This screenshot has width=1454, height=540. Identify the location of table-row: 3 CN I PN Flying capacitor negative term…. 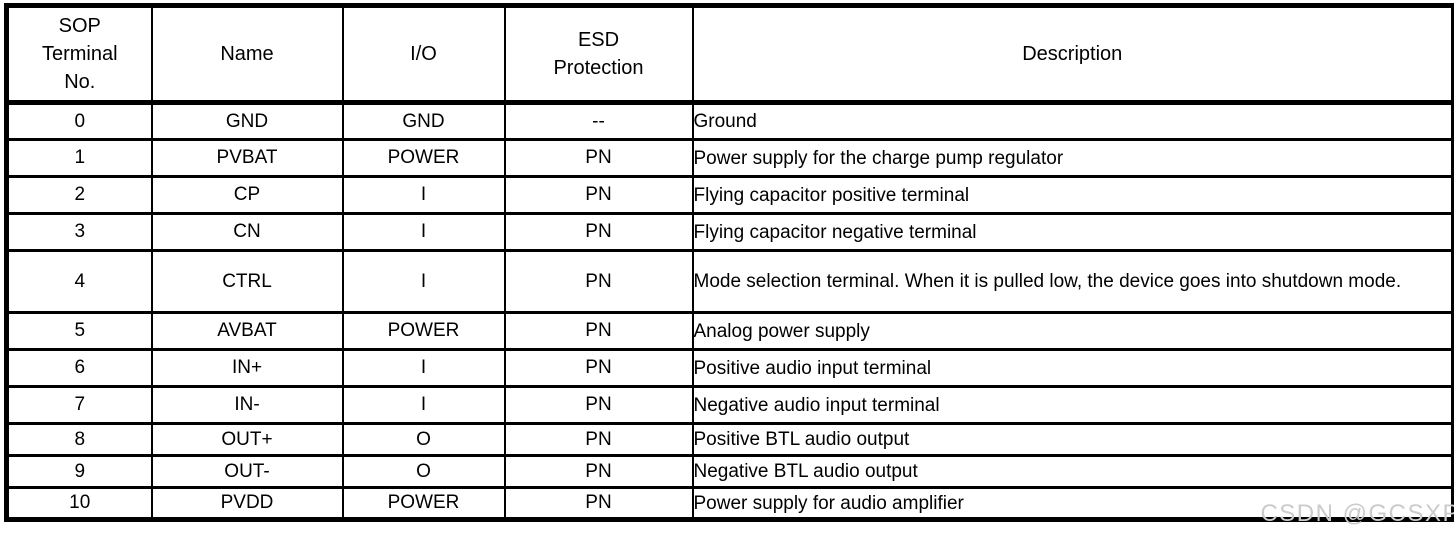
(729, 232).